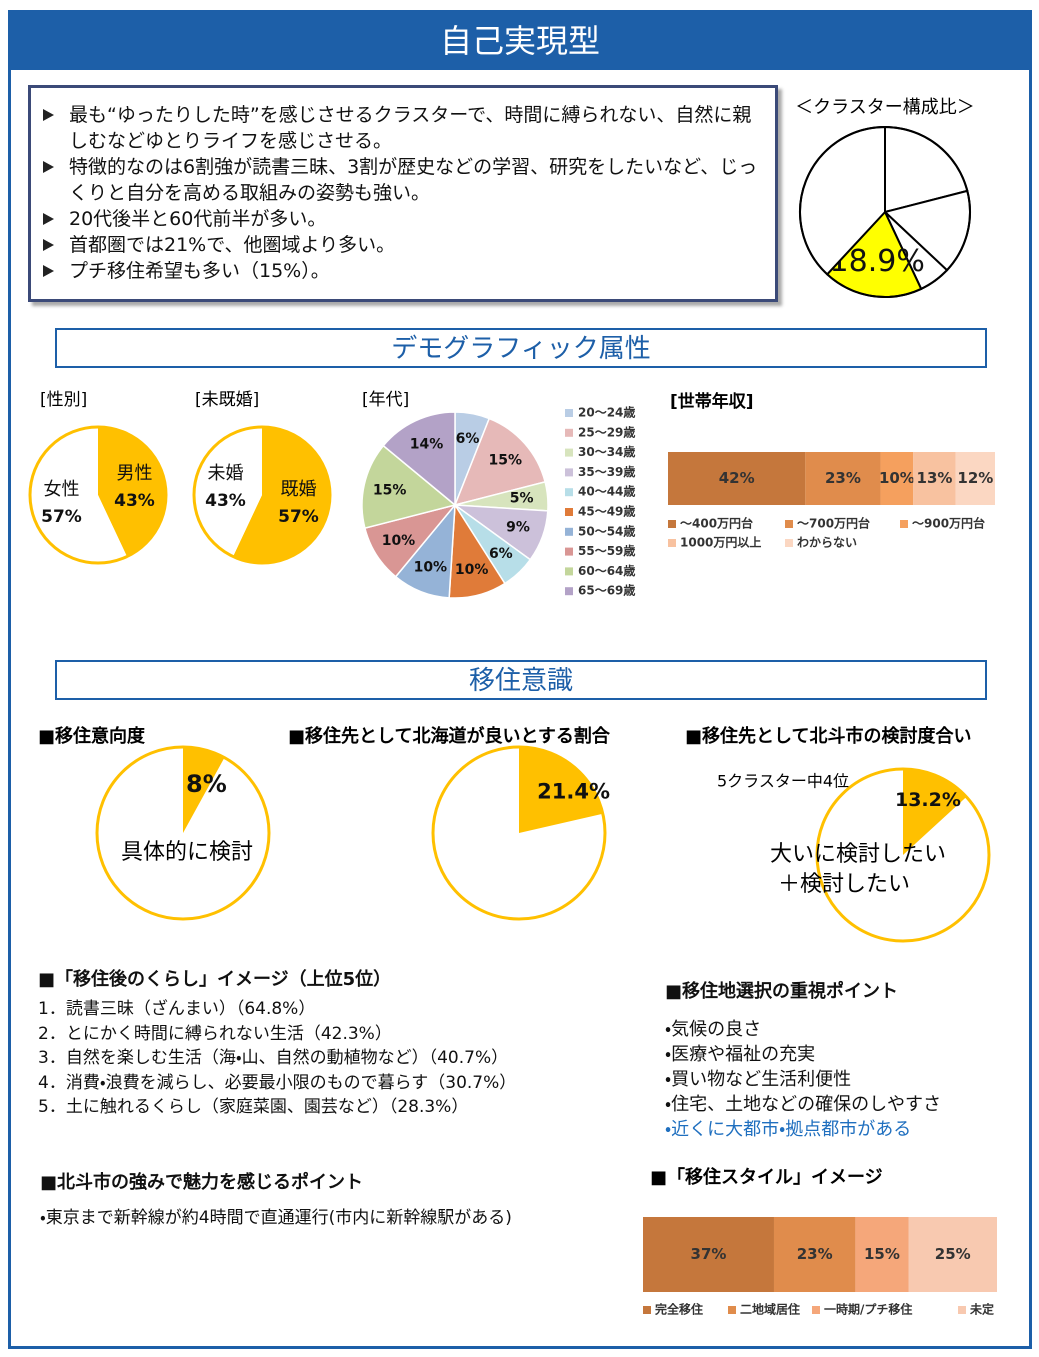 The image size is (1039, 1357). I want to click on slice-category: 既婚, so click(298, 489).